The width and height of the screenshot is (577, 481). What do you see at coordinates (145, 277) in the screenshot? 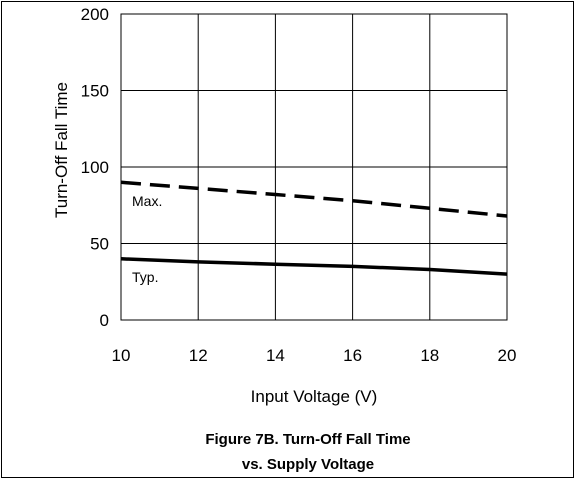
I see `series-label-typ: Typ.` at bounding box center [145, 277].